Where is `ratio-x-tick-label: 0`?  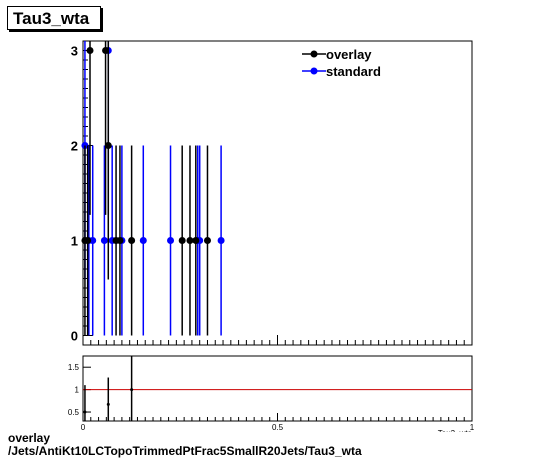
ratio-x-tick-label: 0 is located at coordinates (83, 427).